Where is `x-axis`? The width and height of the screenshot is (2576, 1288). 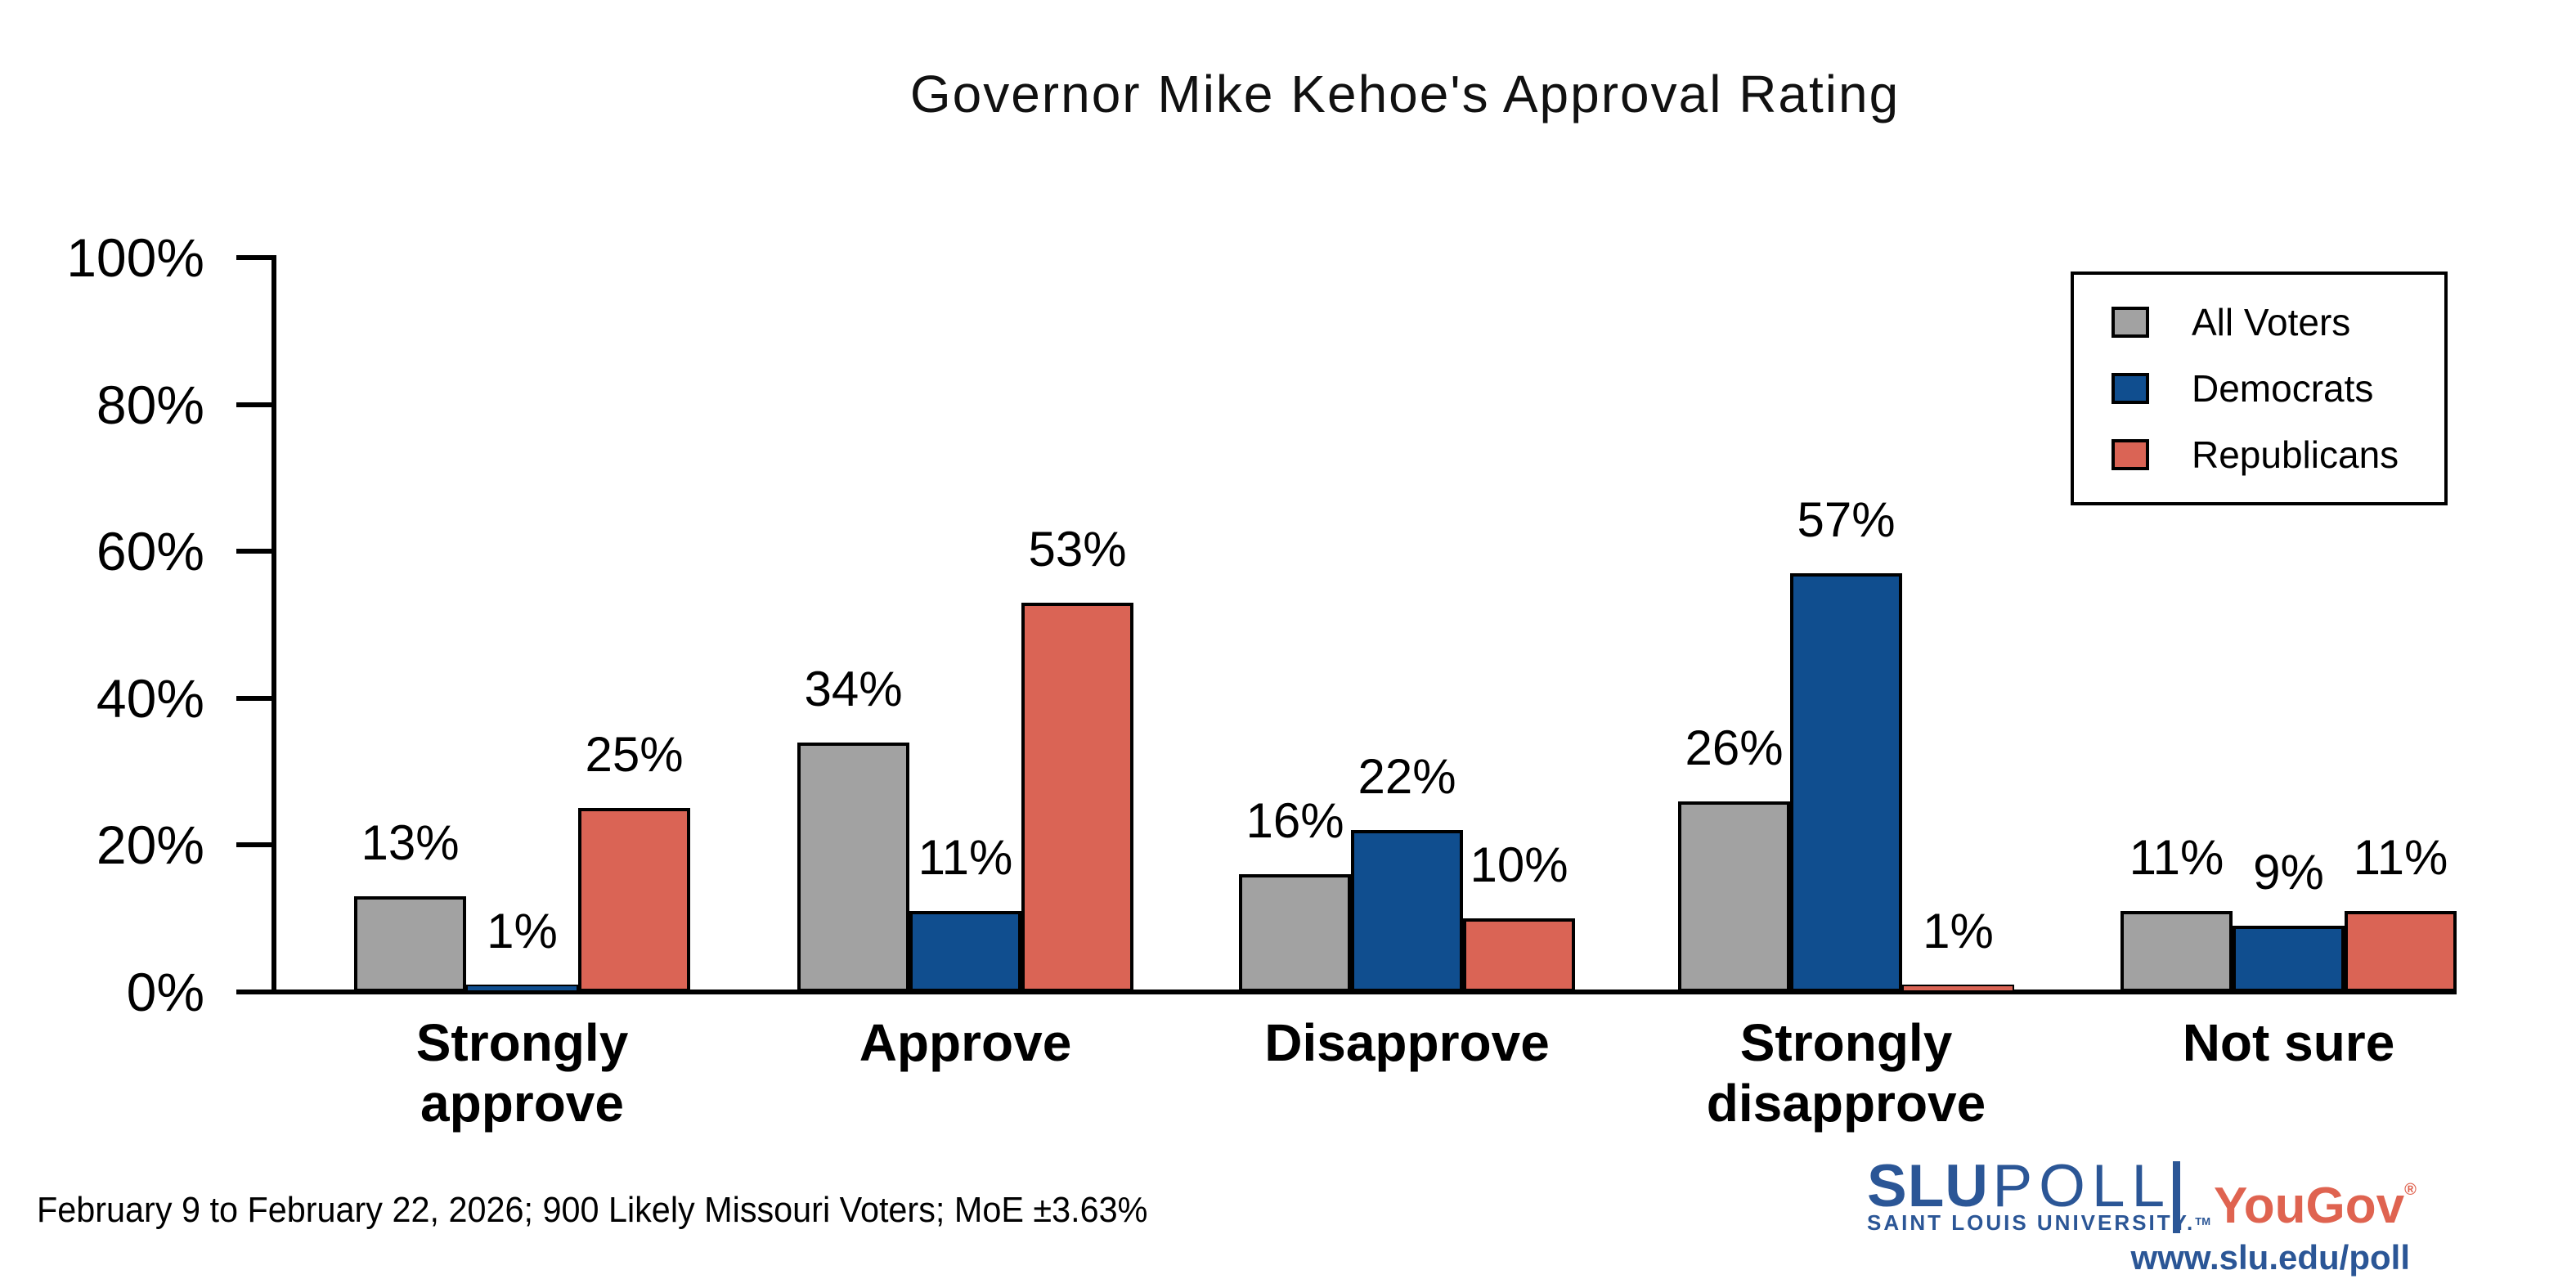 x-axis is located at coordinates (1365, 992).